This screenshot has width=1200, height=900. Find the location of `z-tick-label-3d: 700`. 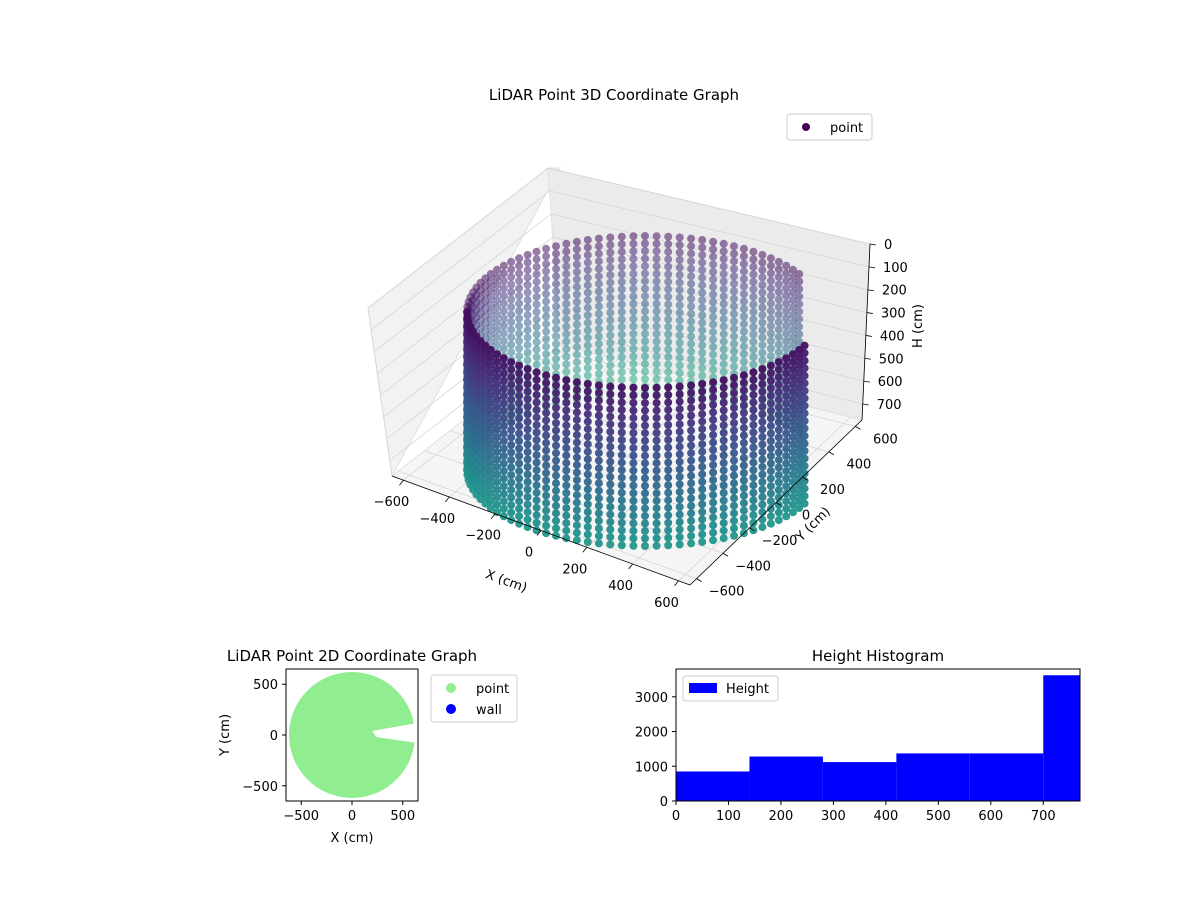

z-tick-label-3d: 700 is located at coordinates (889, 405).